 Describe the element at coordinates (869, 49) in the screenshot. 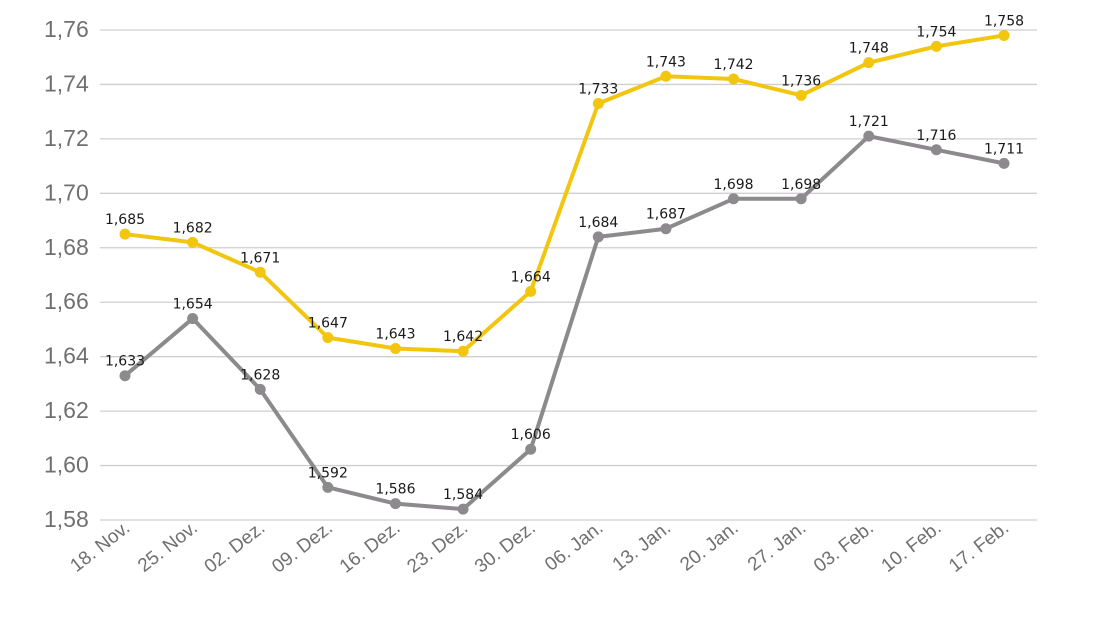

I see `data-label: 1,748` at that location.